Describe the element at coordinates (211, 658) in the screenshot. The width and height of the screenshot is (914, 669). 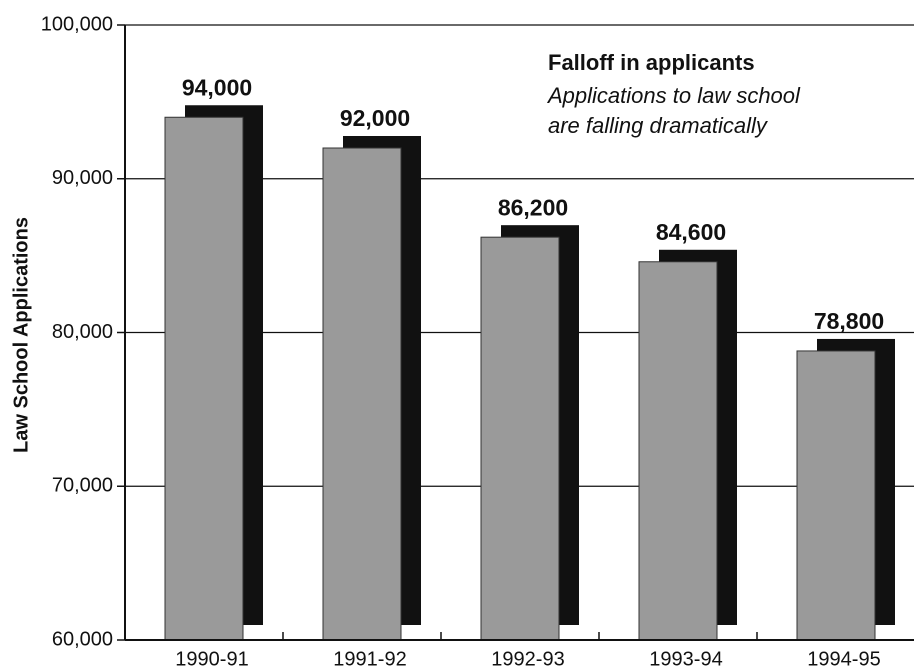
I see `x-tick-label: 1990-91` at that location.